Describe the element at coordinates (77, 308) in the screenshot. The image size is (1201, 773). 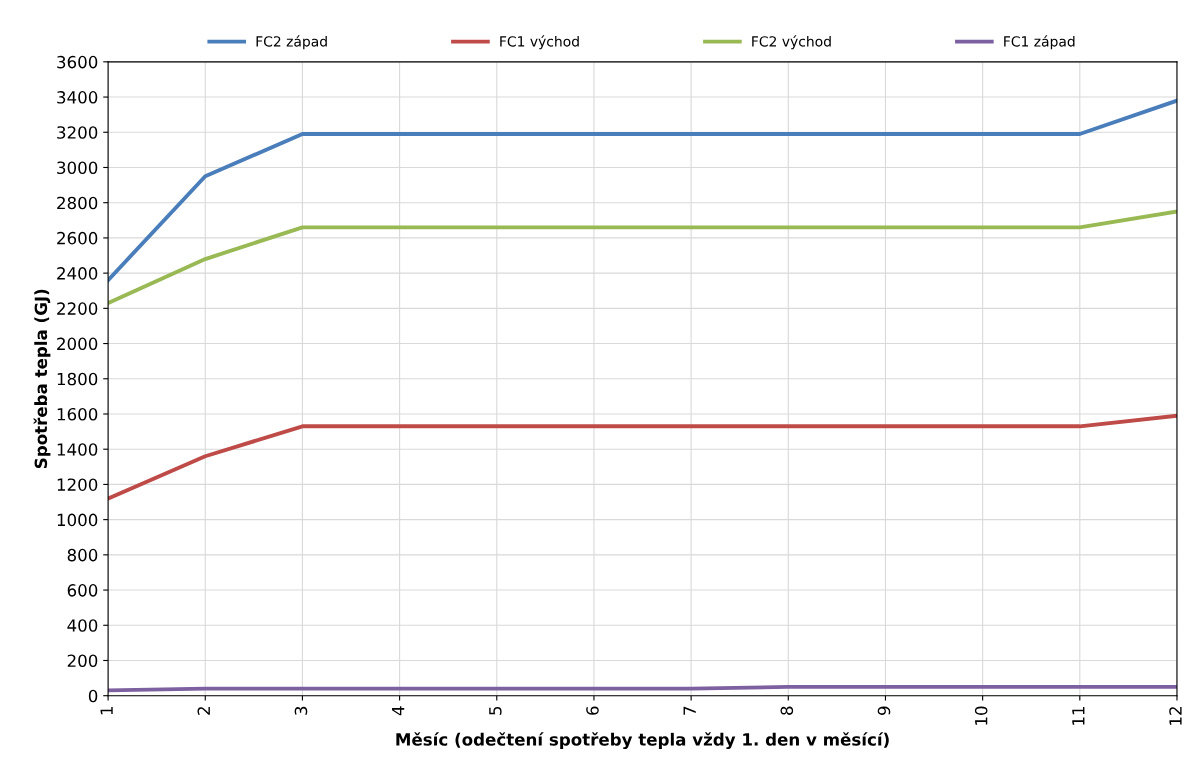
I see `y-tick-label: 2200` at that location.